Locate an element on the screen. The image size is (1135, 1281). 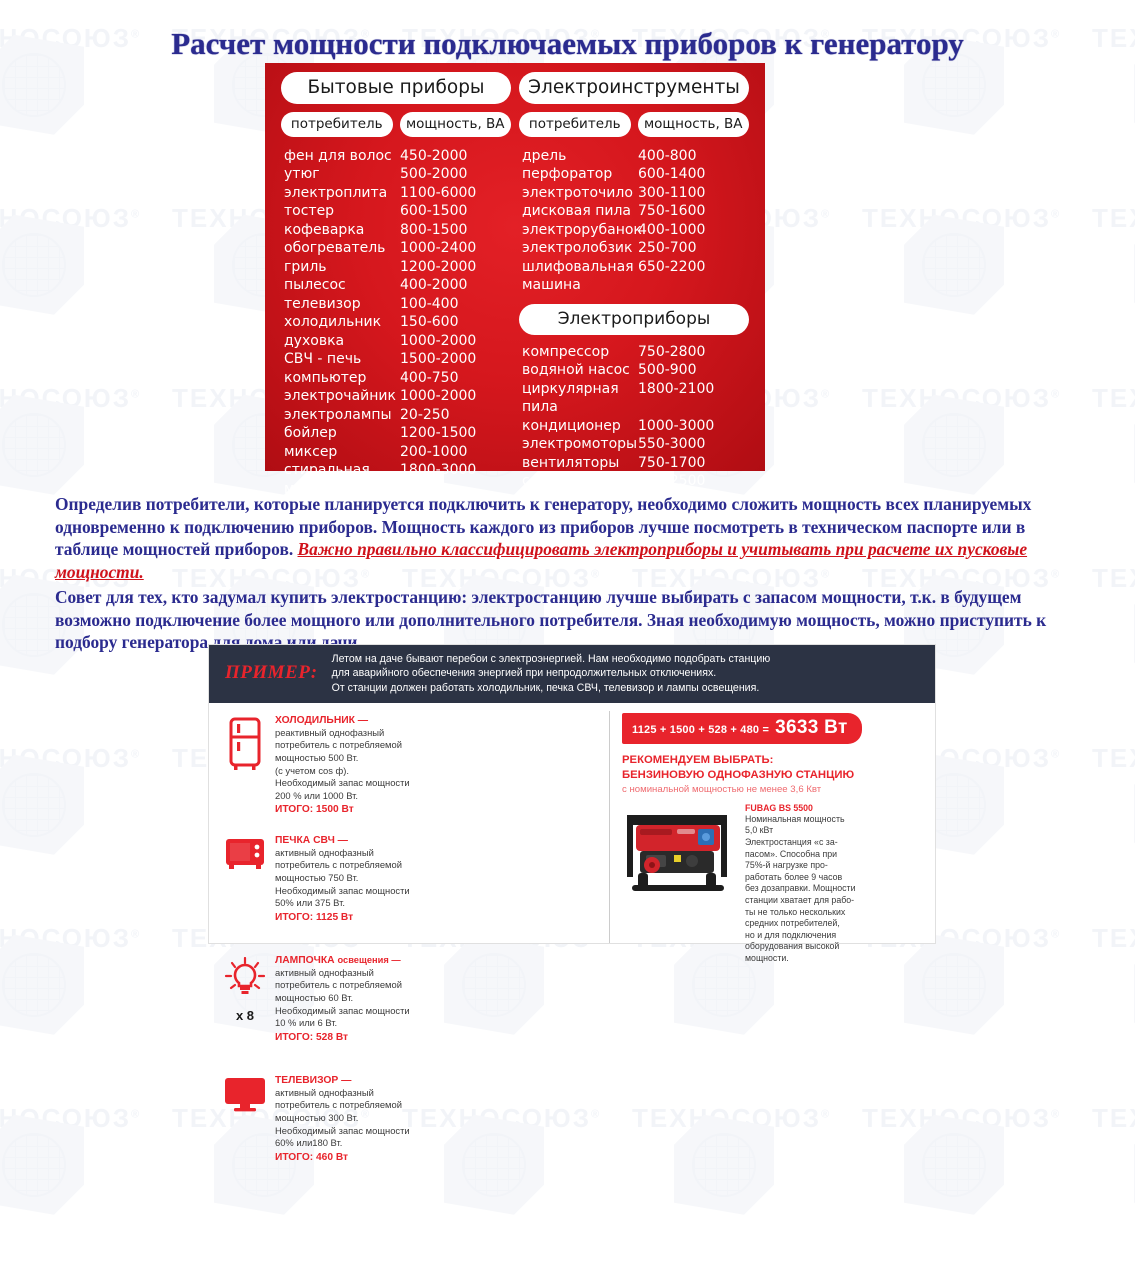
row-power: 400-750 is located at coordinates (429, 377).